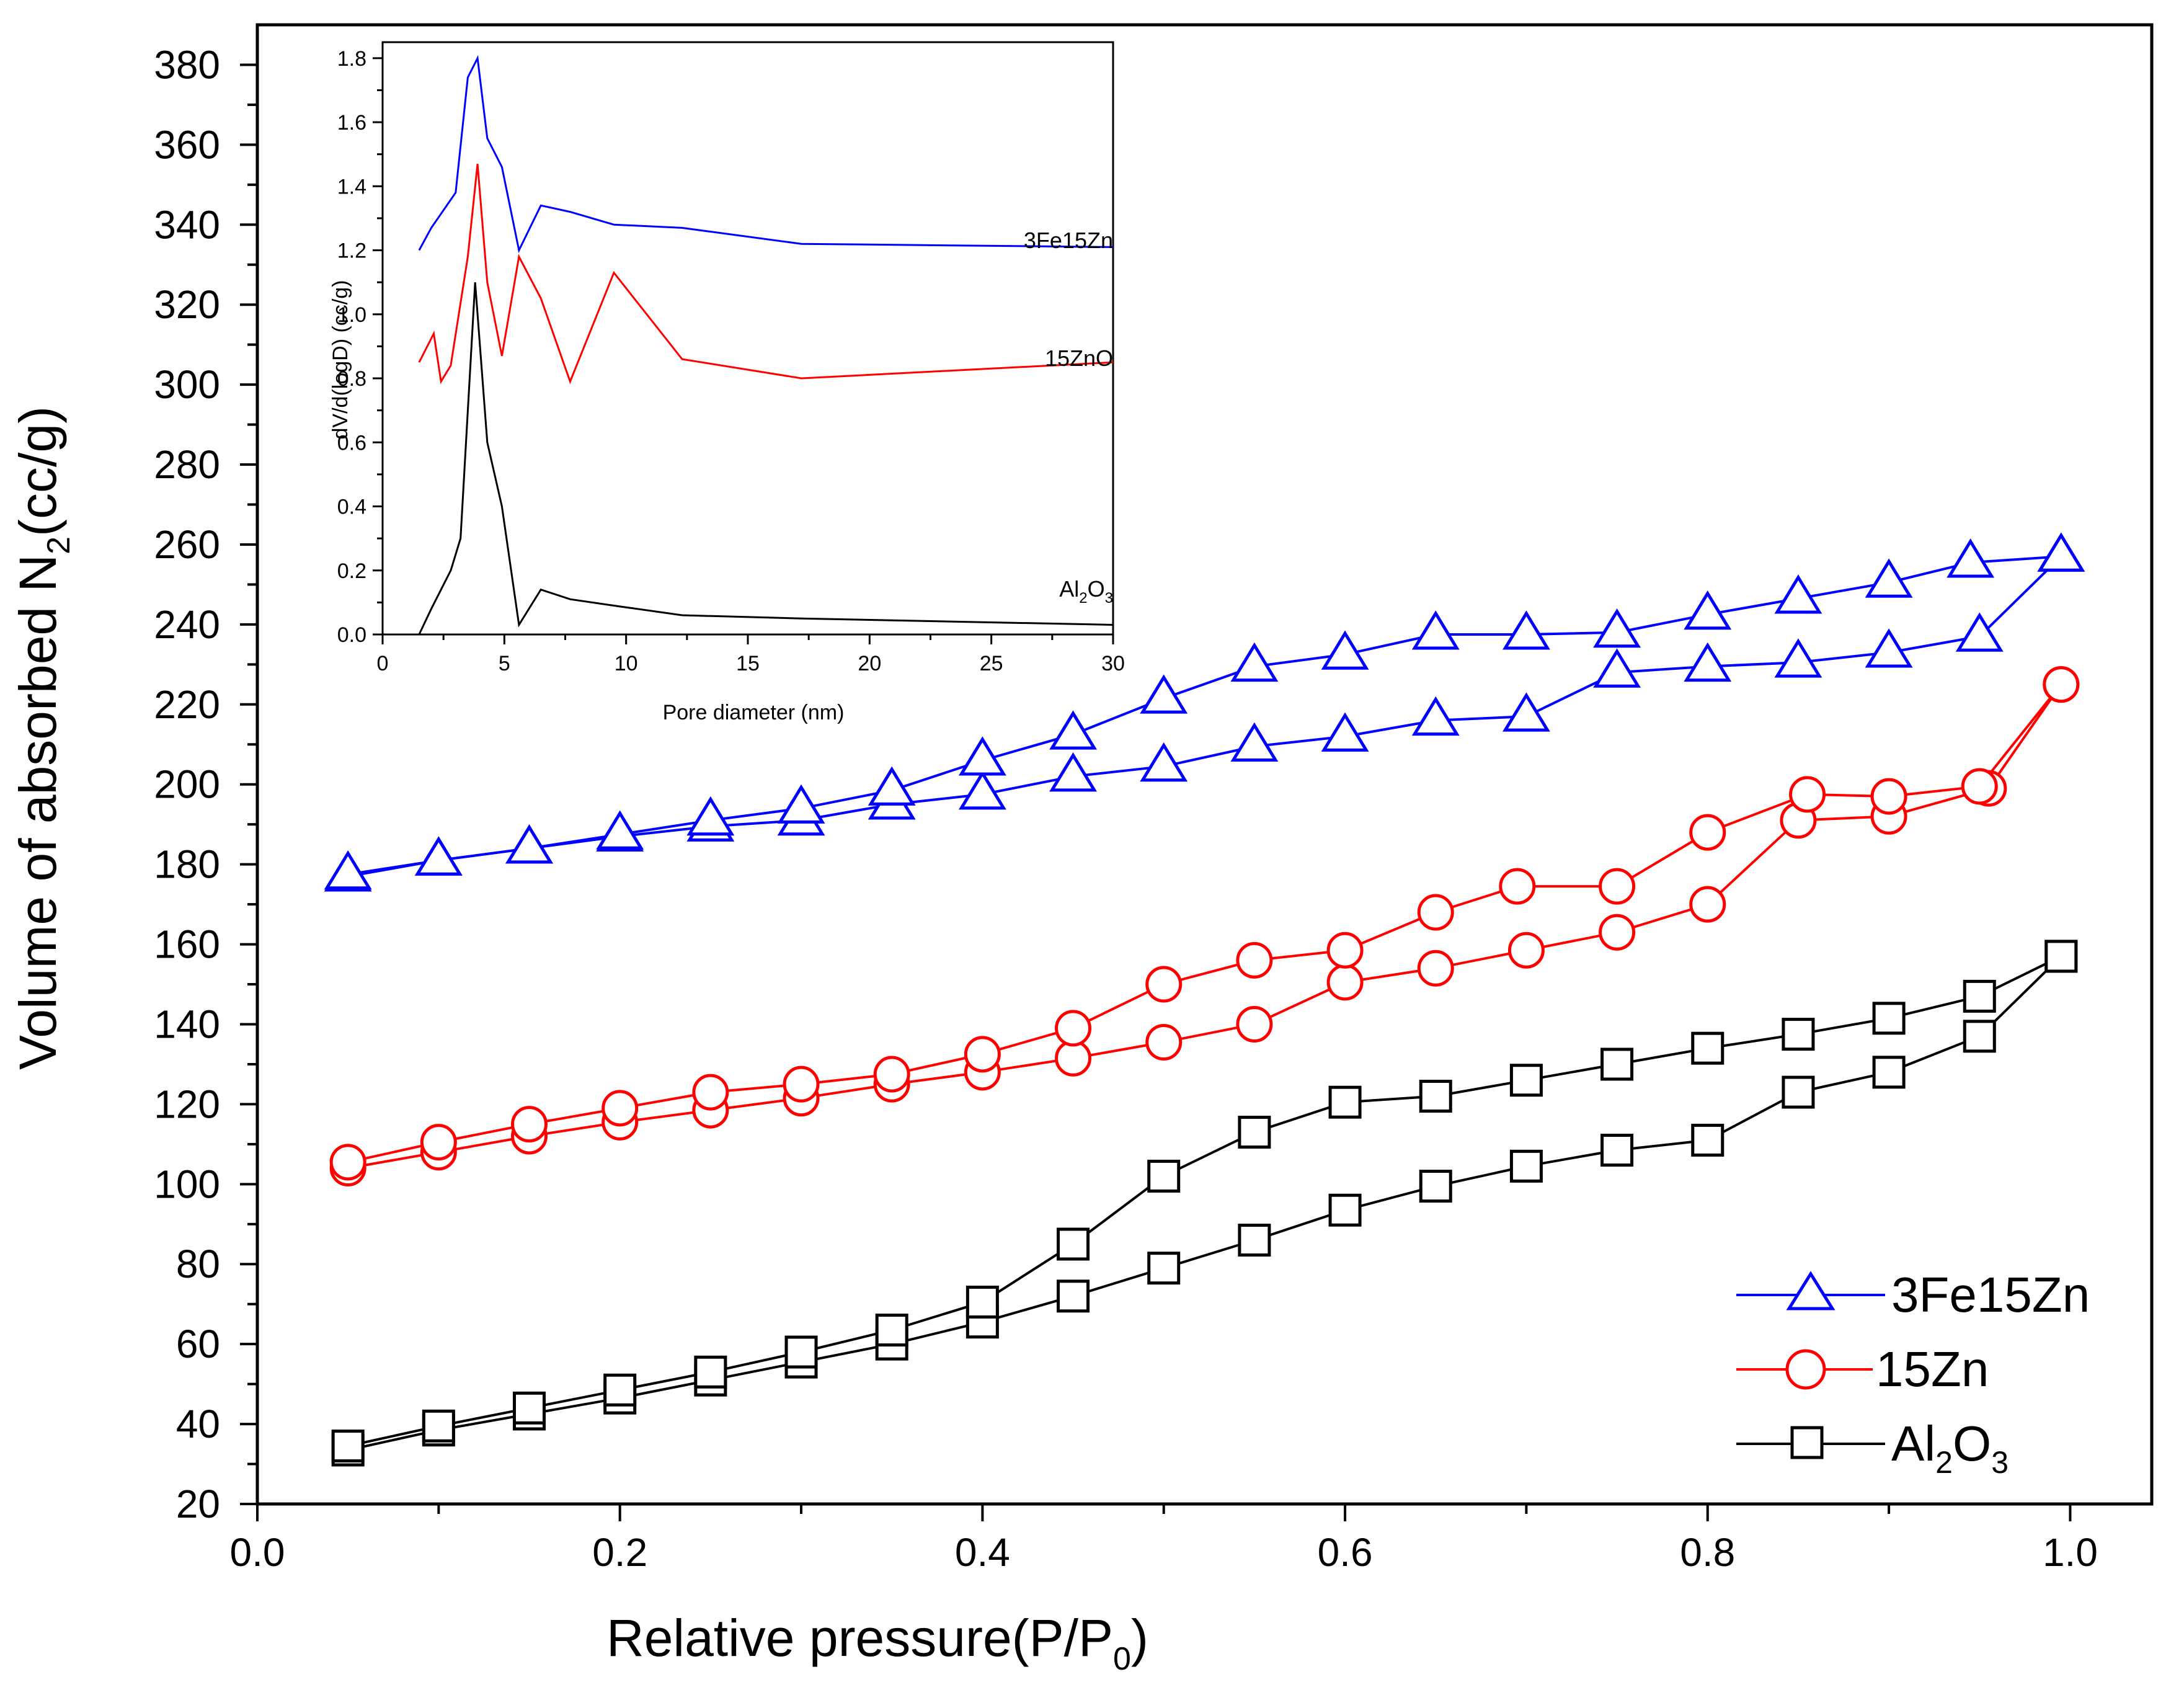  Describe the element at coordinates (352, 507) in the screenshot. I see `inset-y-tick-label: 0.4` at that location.